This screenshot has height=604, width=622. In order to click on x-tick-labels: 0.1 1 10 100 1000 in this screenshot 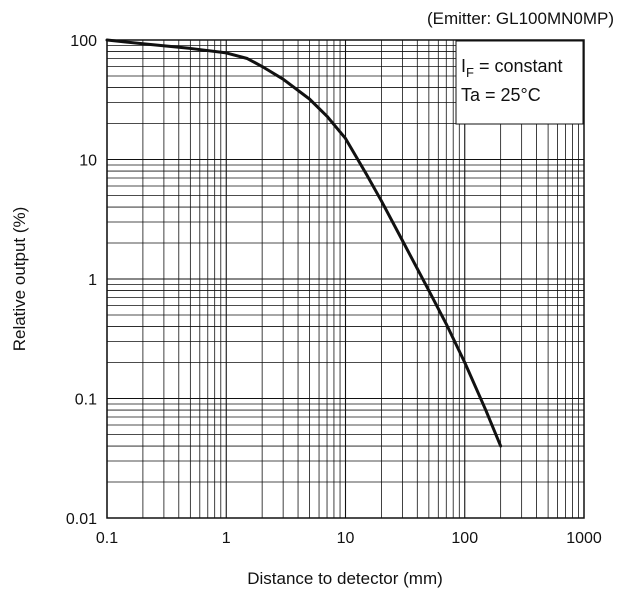, I will do `click(349, 538)`.